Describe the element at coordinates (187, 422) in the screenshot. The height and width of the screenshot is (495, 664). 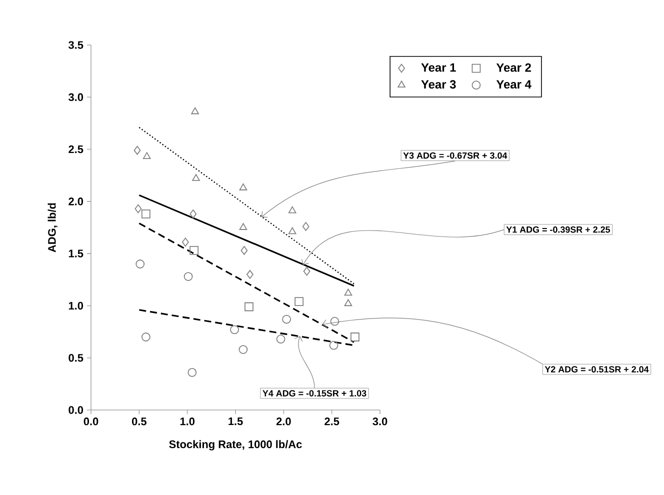
I see `x-tick-label: 1.0` at that location.